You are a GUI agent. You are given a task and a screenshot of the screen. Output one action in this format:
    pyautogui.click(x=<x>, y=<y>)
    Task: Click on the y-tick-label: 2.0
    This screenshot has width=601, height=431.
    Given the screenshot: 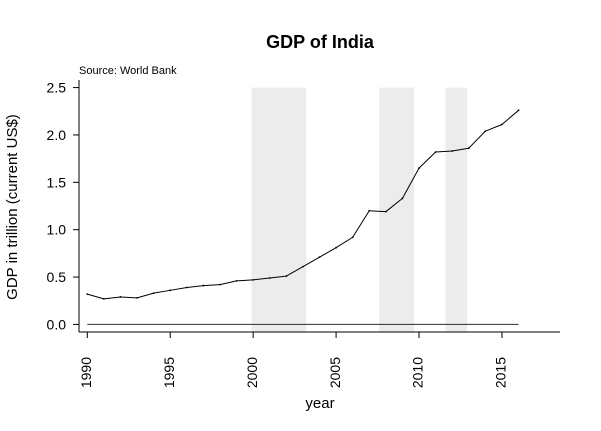 What is the action you would take?
    pyautogui.click(x=57, y=135)
    